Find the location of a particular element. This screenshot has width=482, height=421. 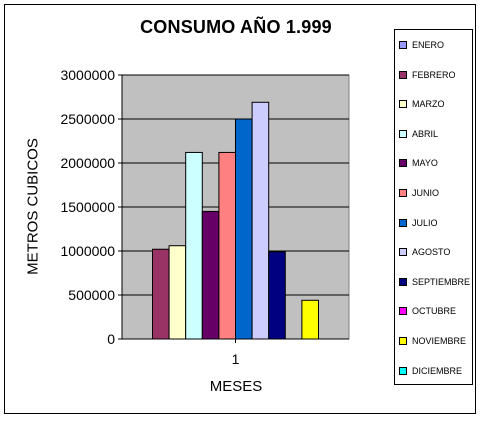

legend-label: NOVIEMBRE is located at coordinates (439, 341).